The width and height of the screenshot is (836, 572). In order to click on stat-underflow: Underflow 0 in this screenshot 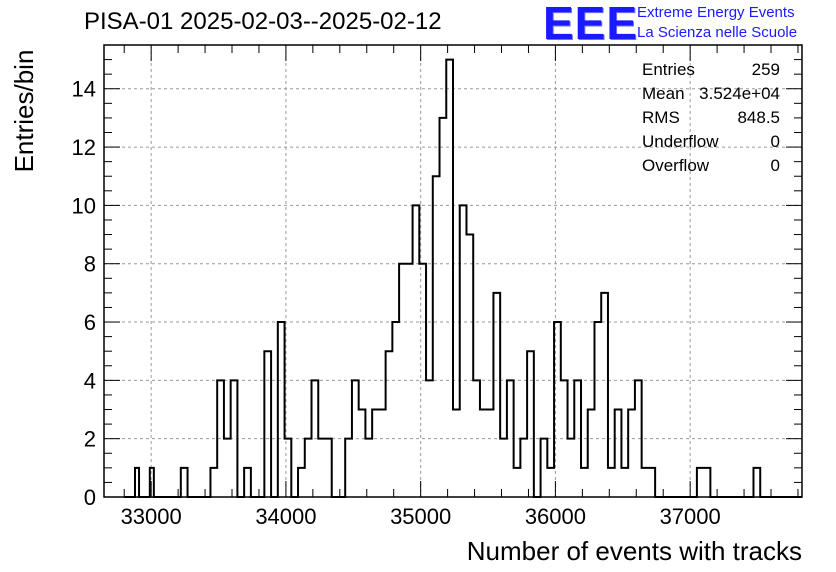, I will do `click(711, 144)`.